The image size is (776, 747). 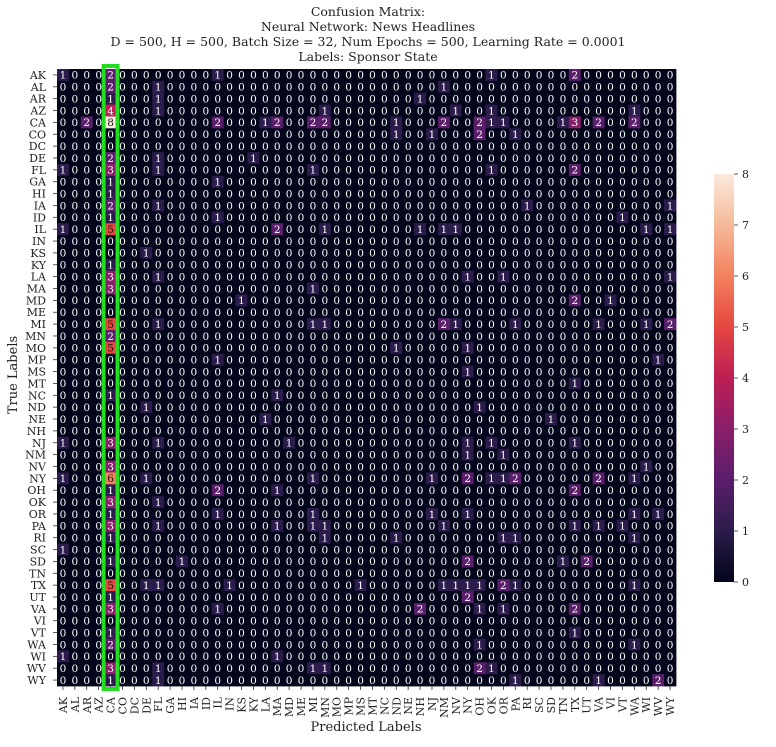 What do you see at coordinates (205, 194) in the screenshot?
I see `cell-value-HI-ID: 0` at bounding box center [205, 194].